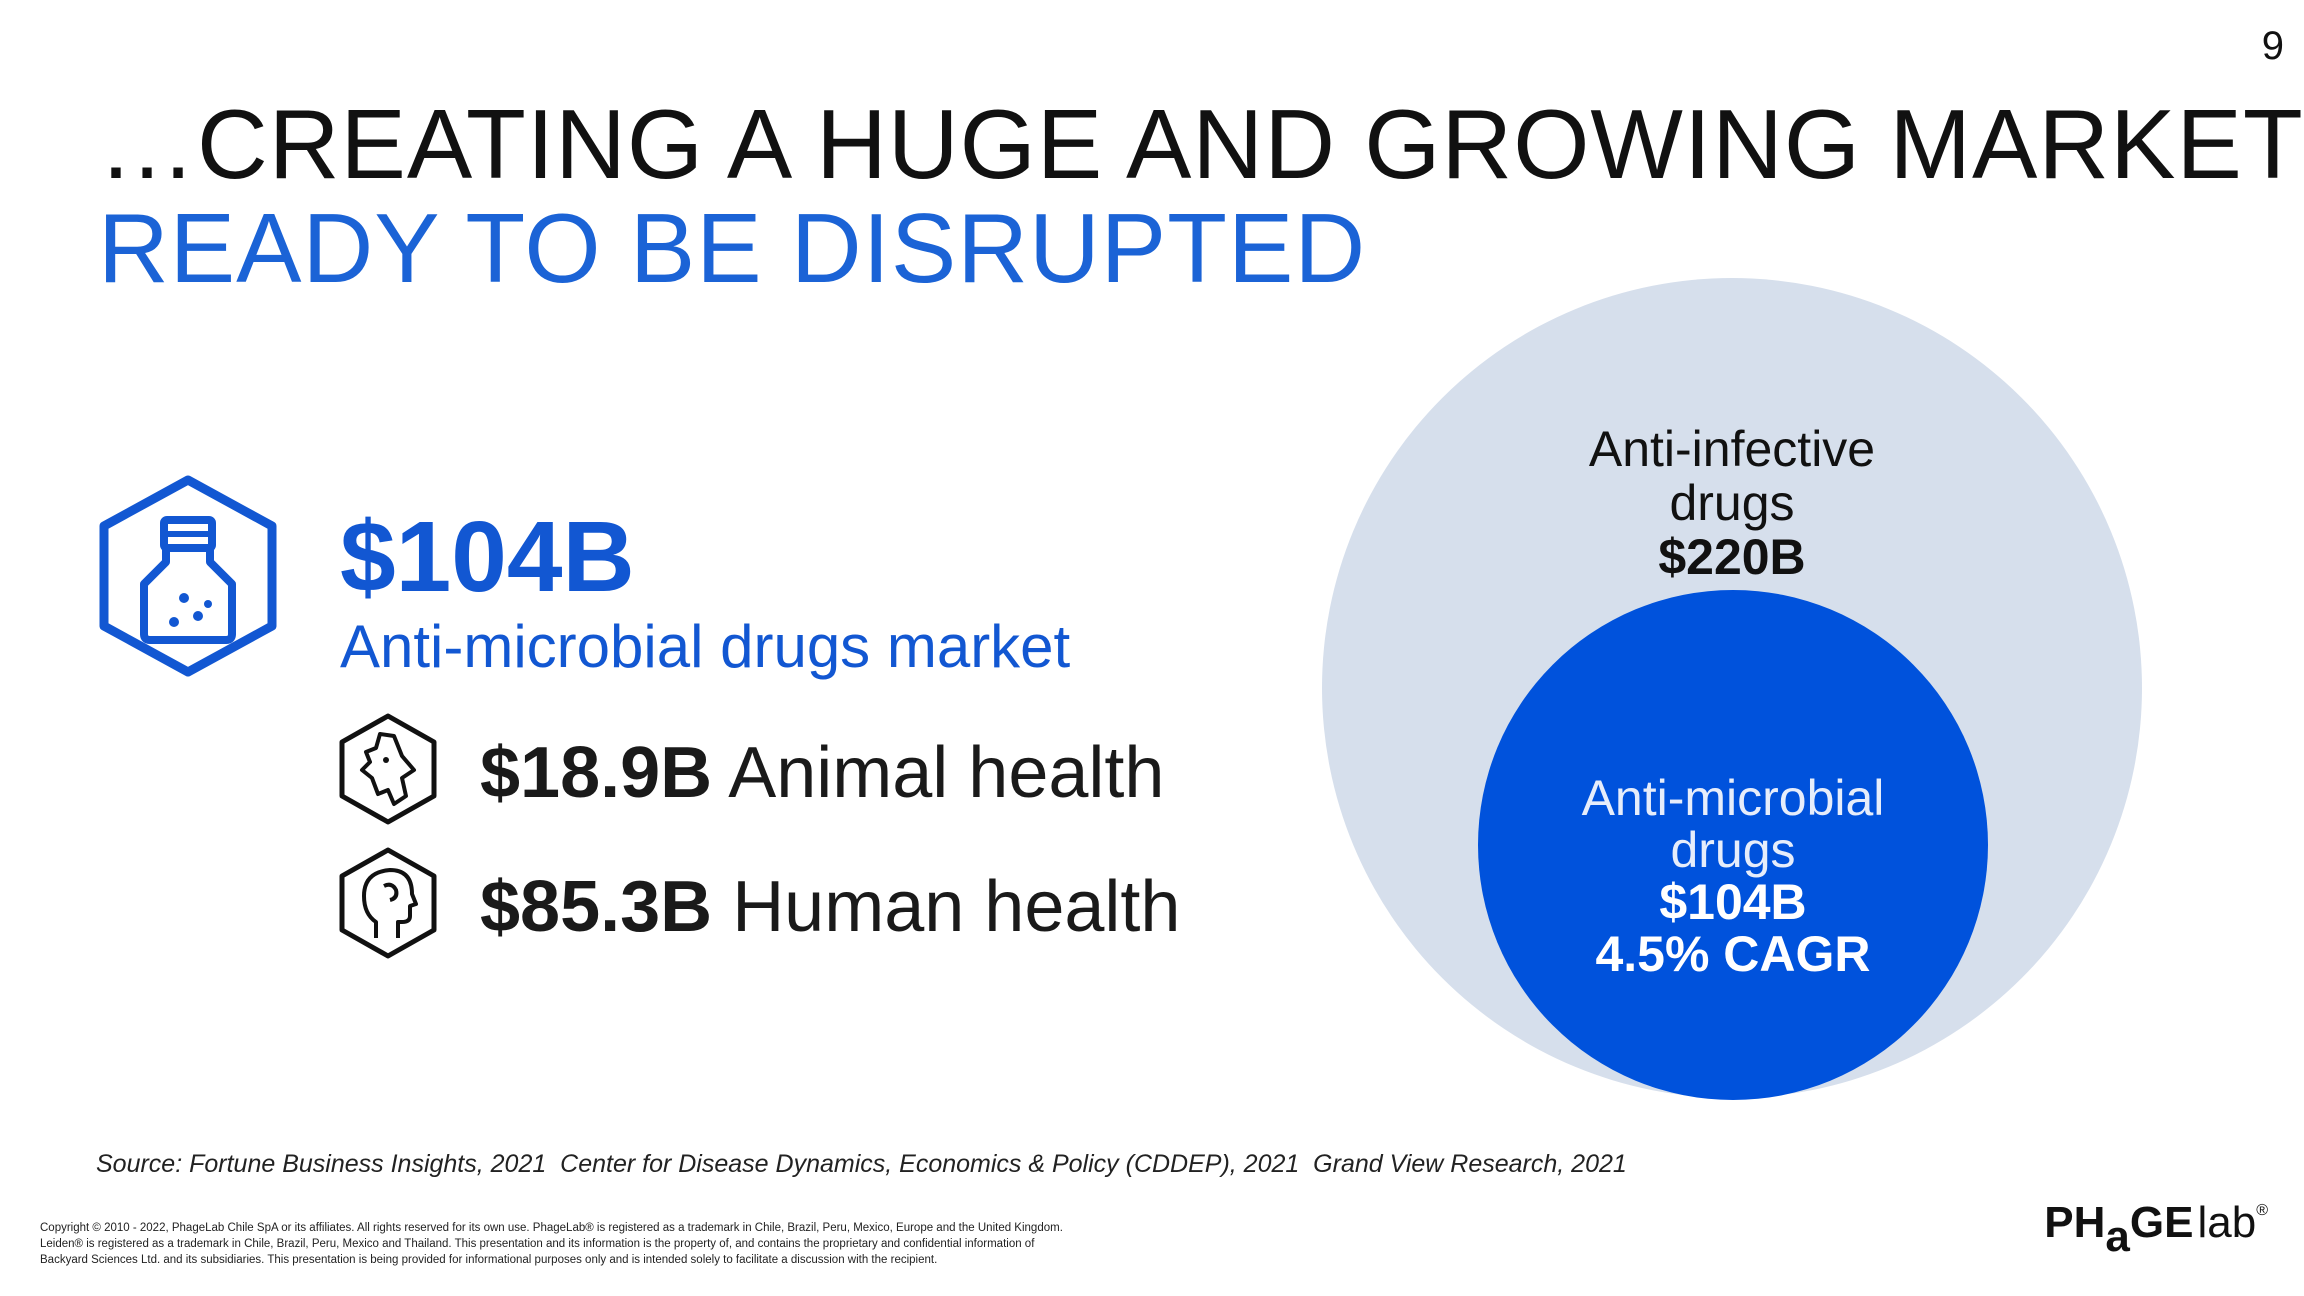  Describe the element at coordinates (2262, 1210) in the screenshot. I see `logo-mark: ®` at that location.